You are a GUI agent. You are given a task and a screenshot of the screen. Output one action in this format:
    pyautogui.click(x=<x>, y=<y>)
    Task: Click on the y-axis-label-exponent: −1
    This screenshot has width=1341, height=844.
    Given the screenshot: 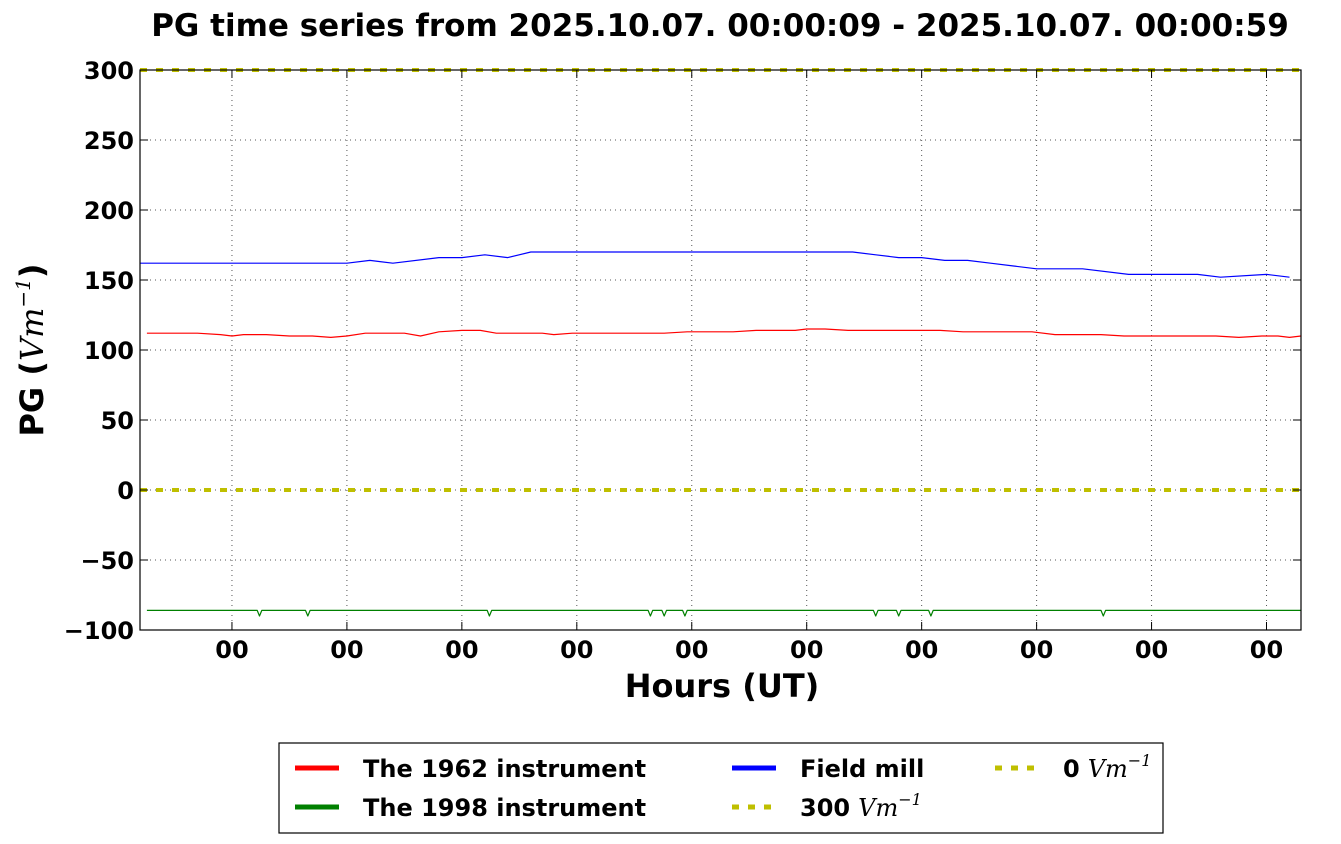 What is the action you would take?
    pyautogui.click(x=23, y=292)
    